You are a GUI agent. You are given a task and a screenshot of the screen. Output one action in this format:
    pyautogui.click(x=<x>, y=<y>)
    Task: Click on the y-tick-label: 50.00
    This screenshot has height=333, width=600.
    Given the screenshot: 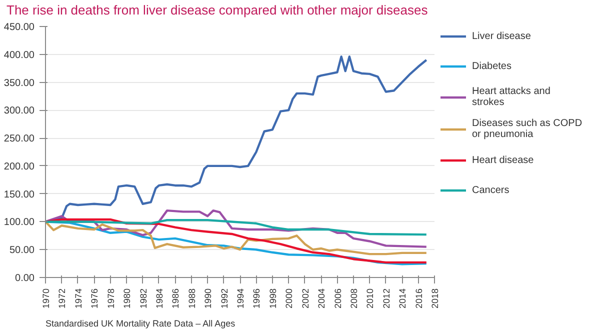 What is the action you would take?
    pyautogui.click(x=22, y=250)
    